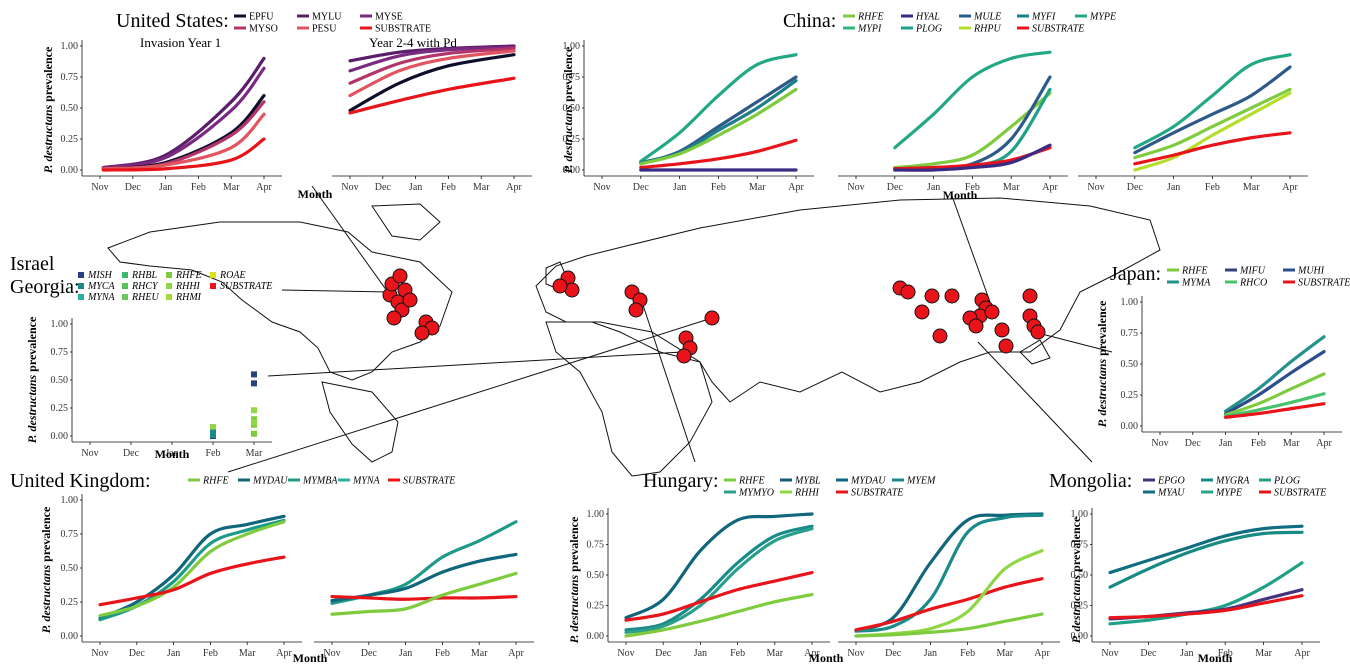  What do you see at coordinates (180, 42) in the screenshot?
I see `us-panel1-title: Invasion Year 1` at bounding box center [180, 42].